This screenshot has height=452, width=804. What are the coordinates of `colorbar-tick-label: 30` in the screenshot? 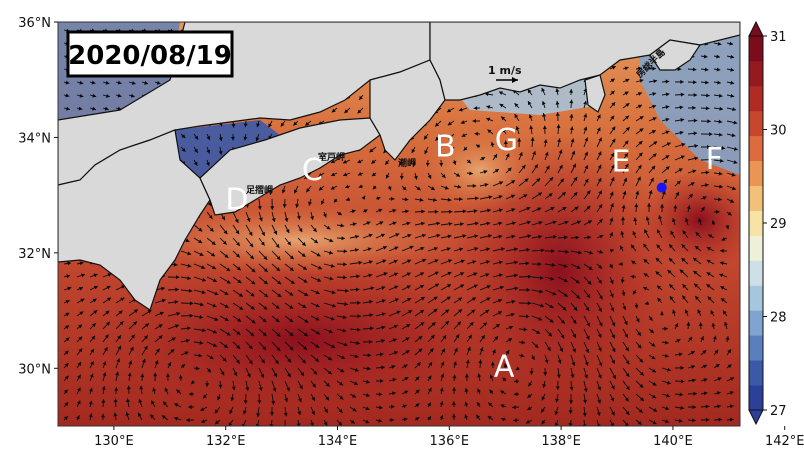 It's located at (778, 131).